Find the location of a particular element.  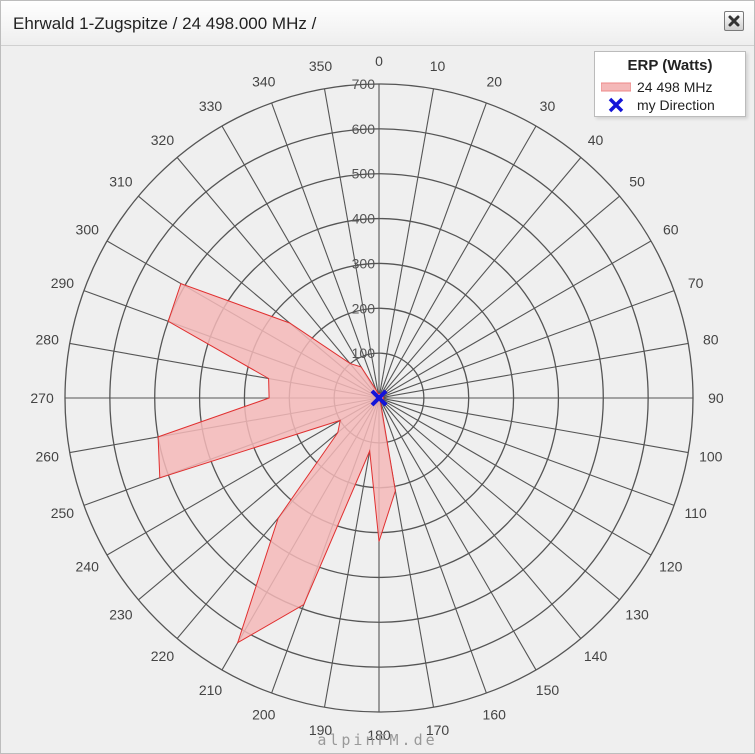

radial-tick-label: 500 is located at coordinates (364, 174).